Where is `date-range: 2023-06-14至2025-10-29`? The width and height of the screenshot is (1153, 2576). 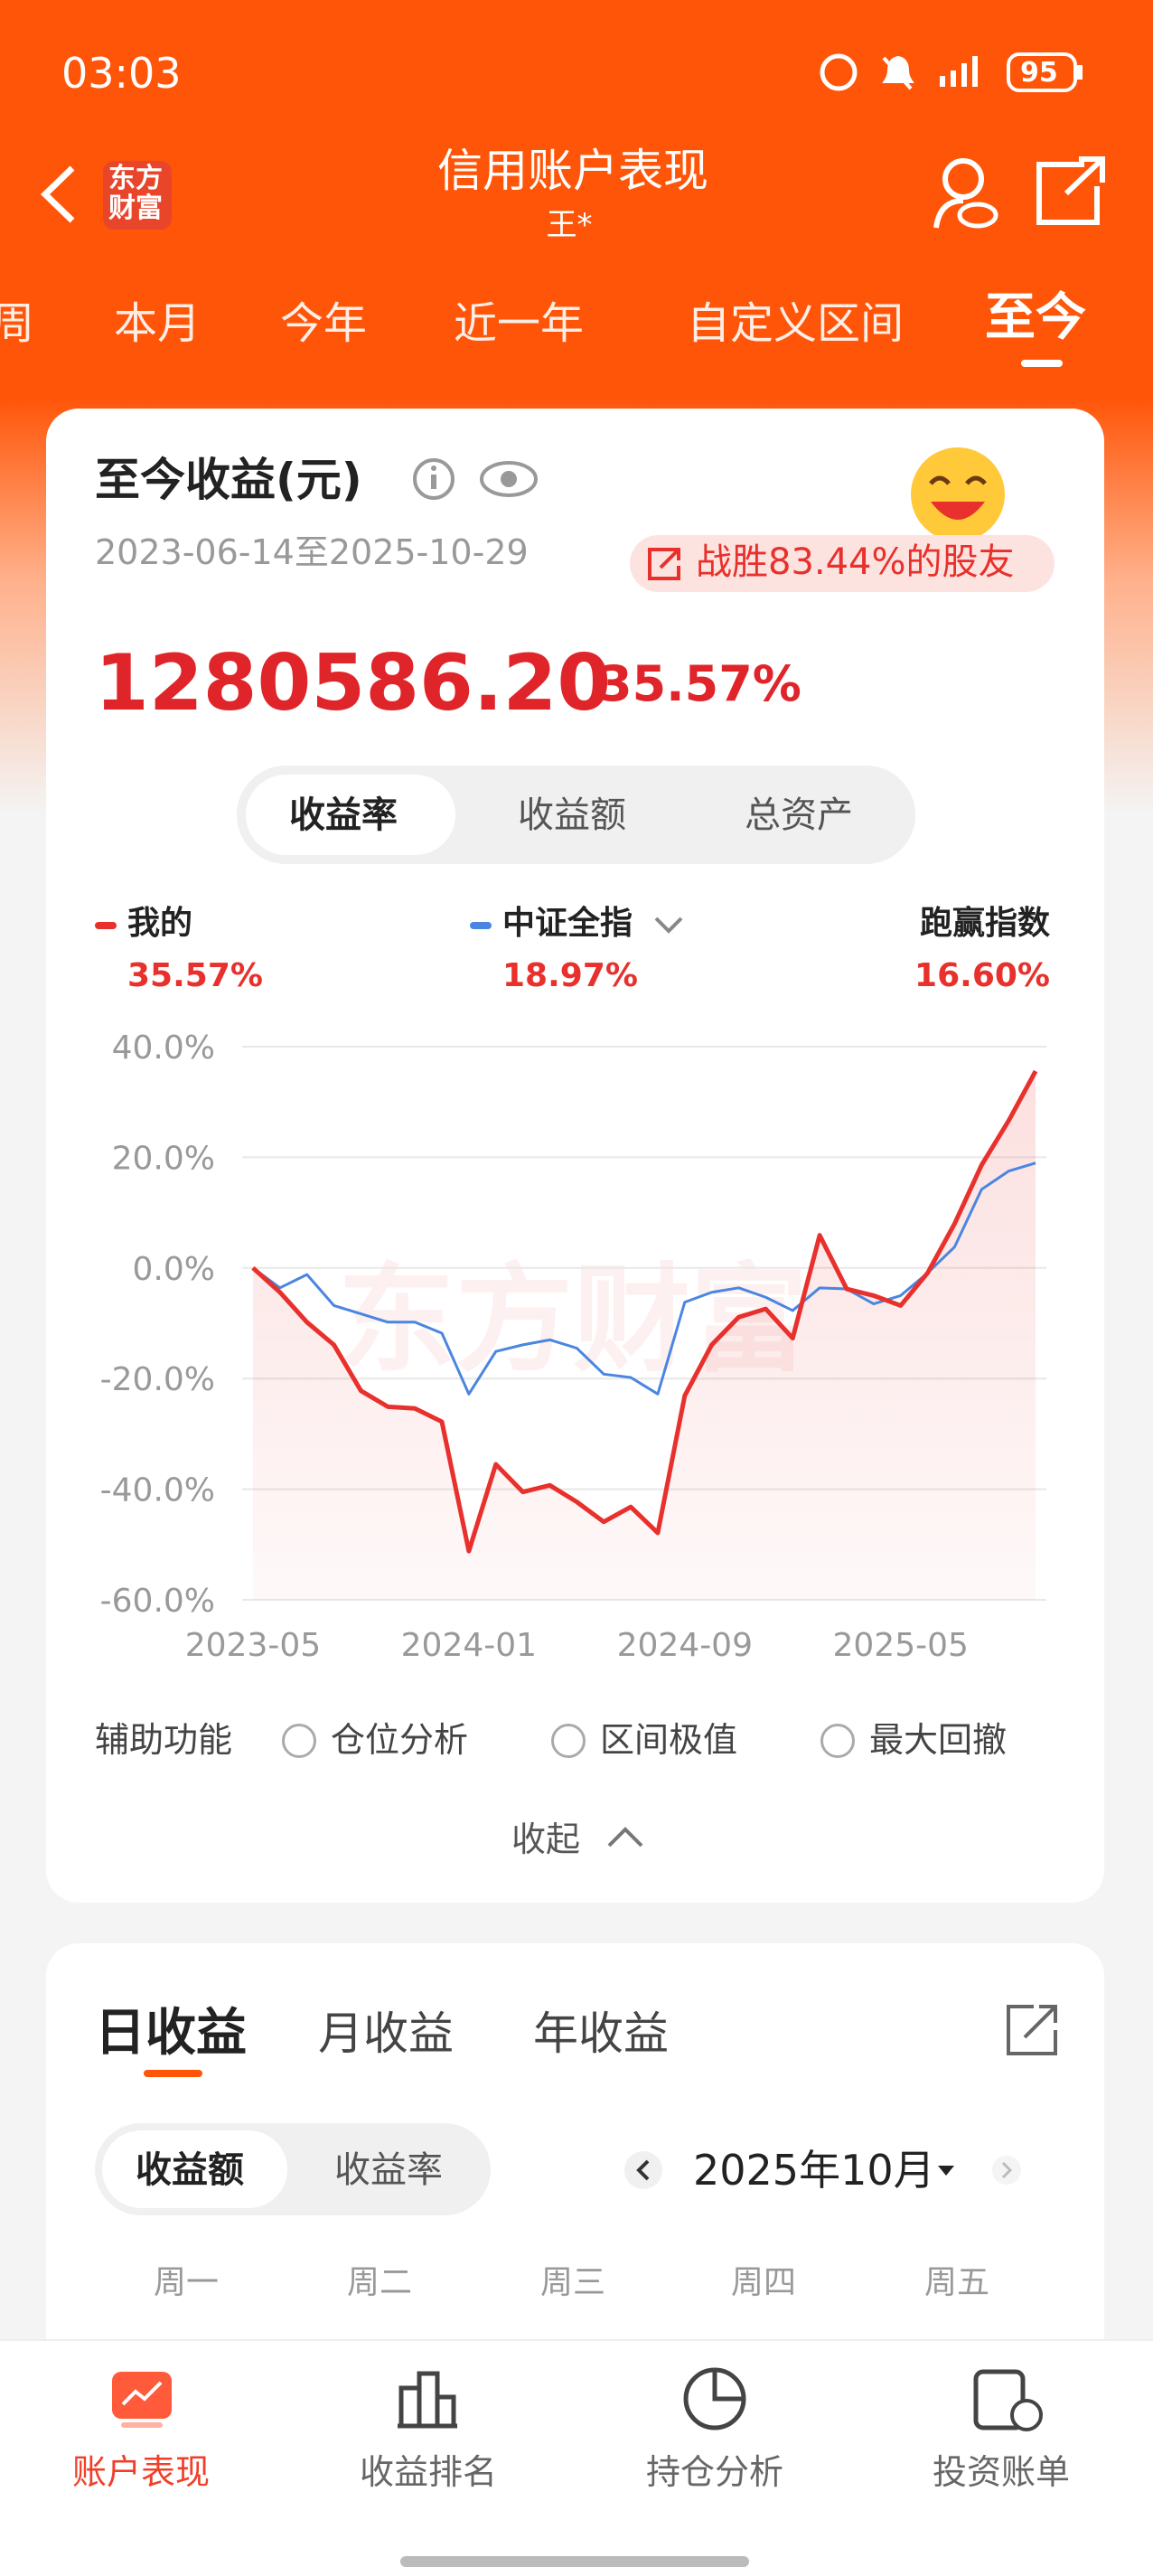
date-range: 2023-06-14至2025-10-29 is located at coordinates (312, 552).